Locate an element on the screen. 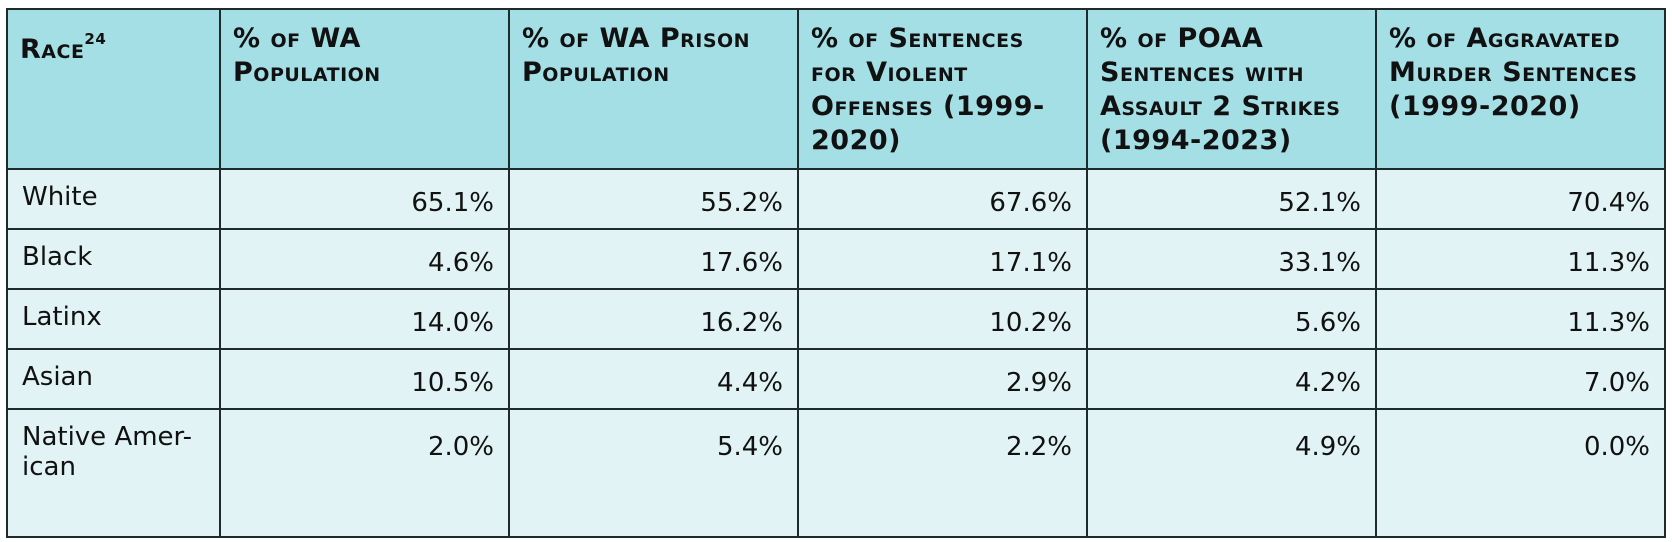  value-cell: 17.1% is located at coordinates (942, 259).